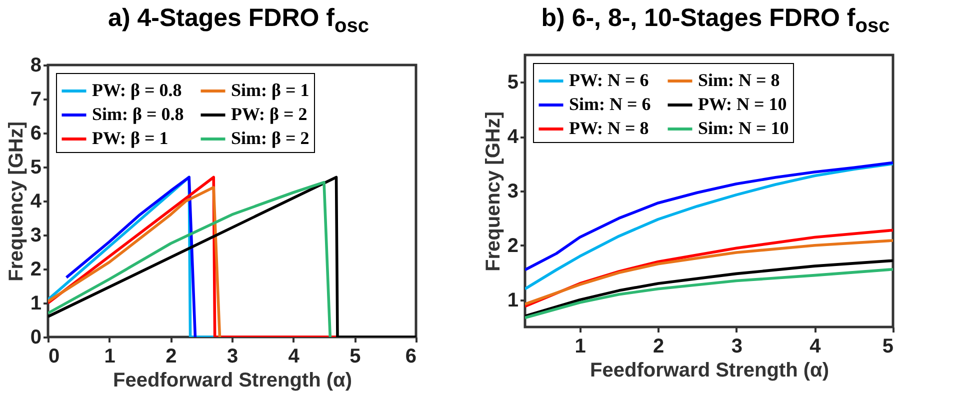 This screenshot has width=955, height=403. I want to click on legend-label: Sim: β = 1, so click(270, 90).